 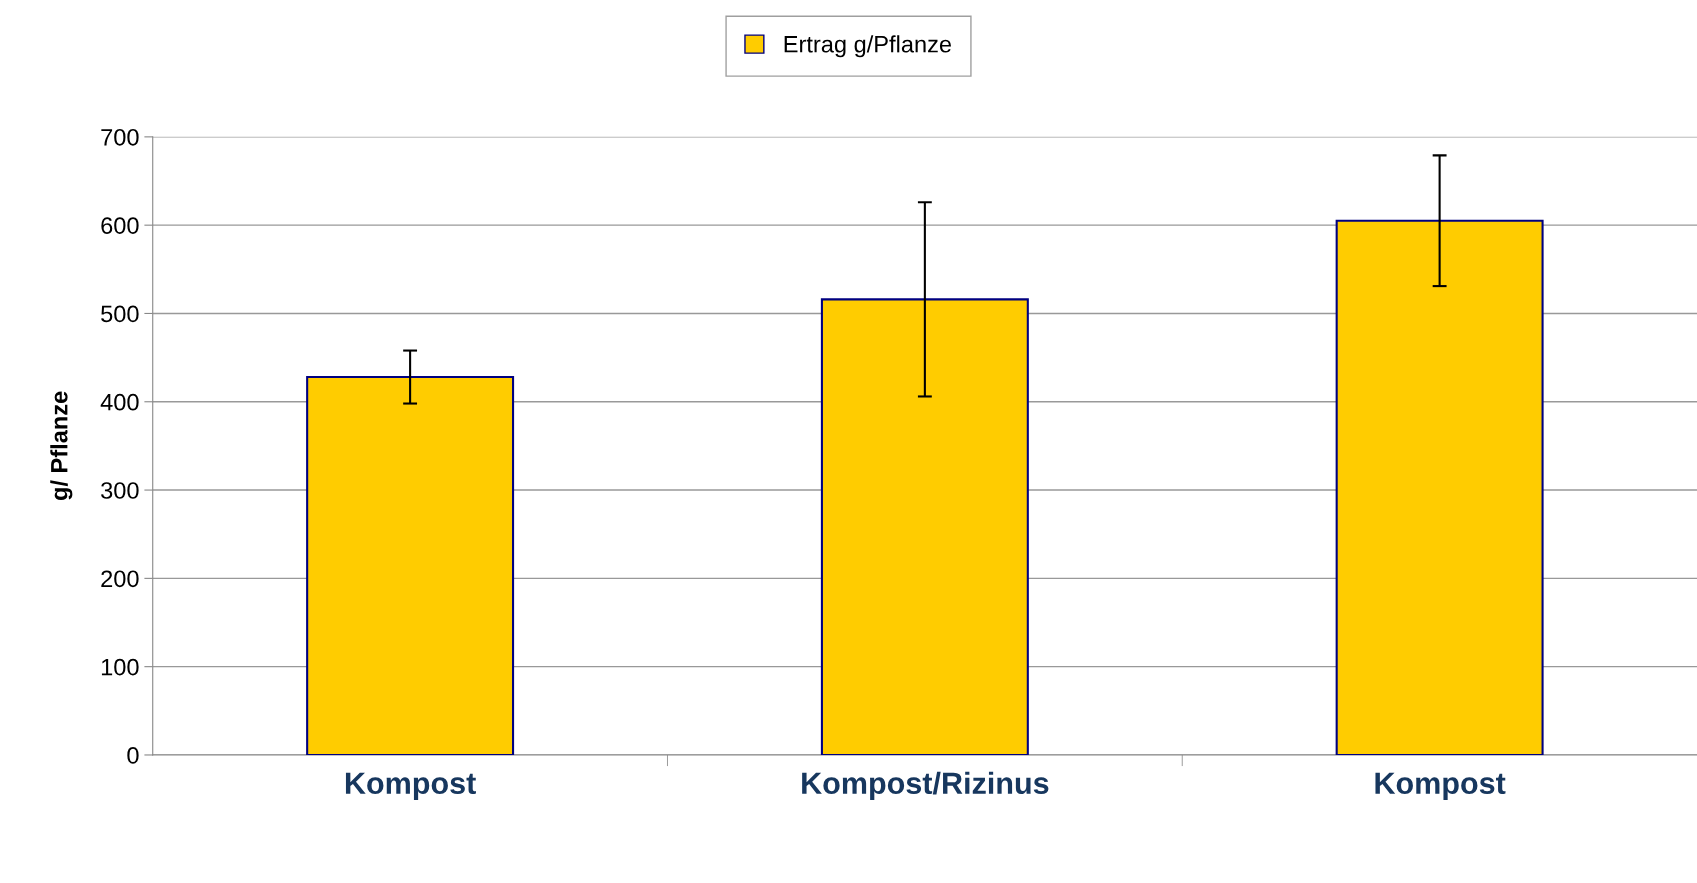 What do you see at coordinates (119, 402) in the screenshot?
I see `y-tick-label: 400` at bounding box center [119, 402].